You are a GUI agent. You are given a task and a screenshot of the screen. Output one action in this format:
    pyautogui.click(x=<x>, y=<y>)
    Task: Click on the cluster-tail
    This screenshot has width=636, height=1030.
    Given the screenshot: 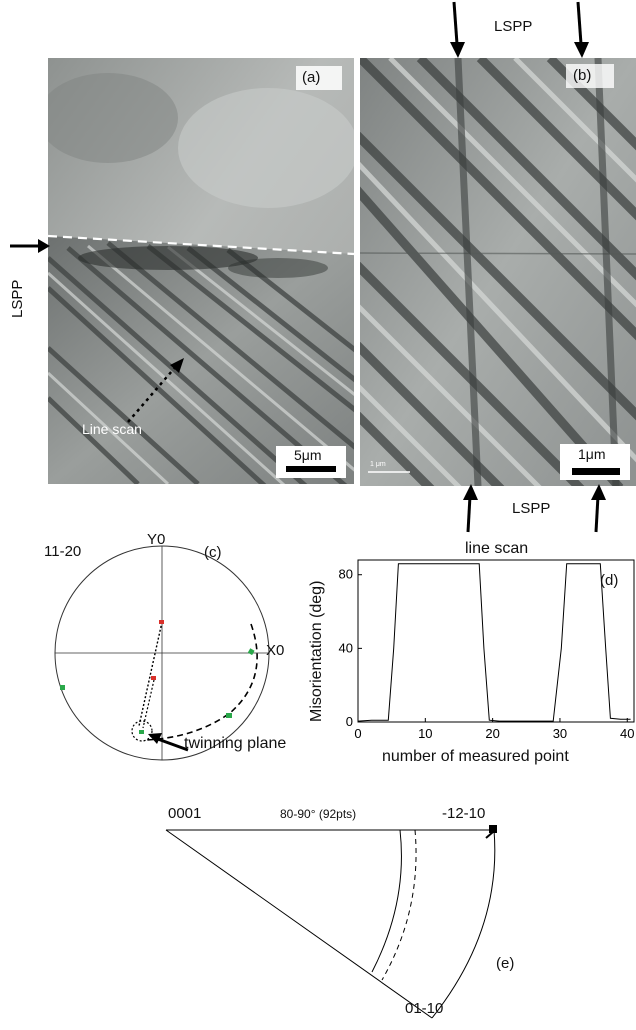 What is the action you would take?
    pyautogui.click(x=489, y=835)
    